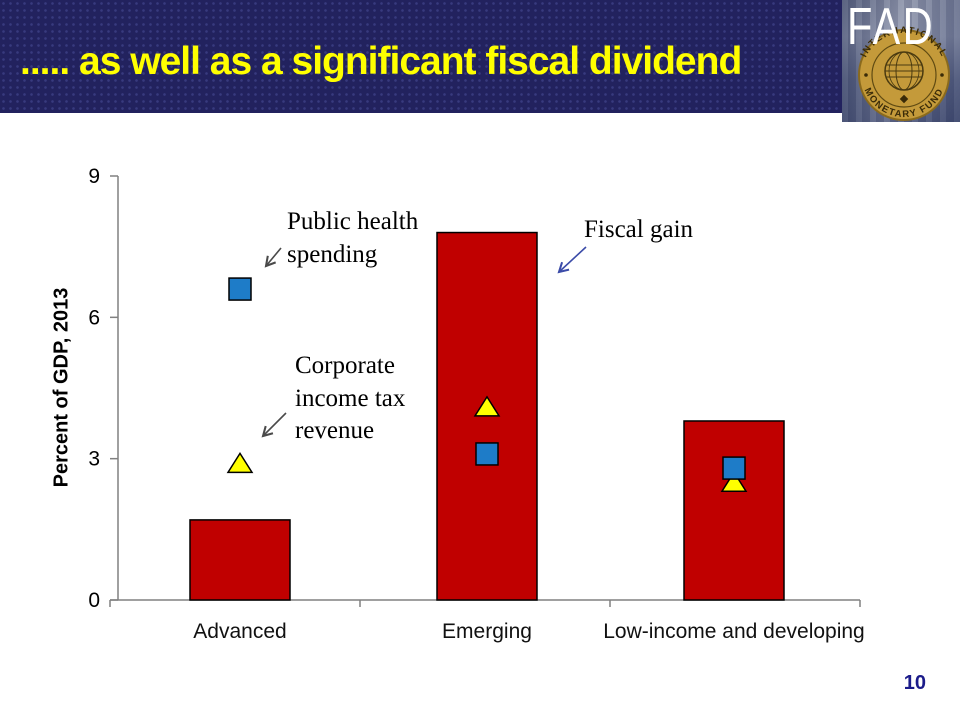 This screenshot has width=960, height=720. I want to click on page-number: 10, so click(914, 683).